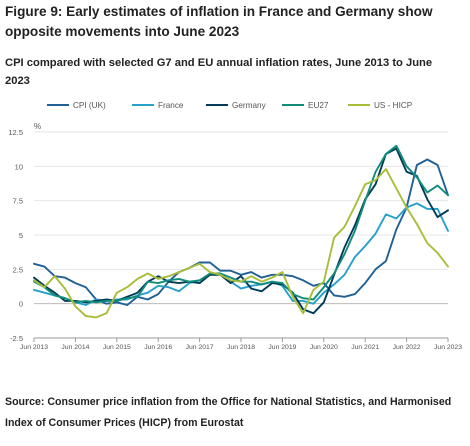 Image resolution: width=470 pixels, height=446 pixels. Describe the element at coordinates (75, 347) in the screenshot. I see `x-tick-label: Jun 2014` at that location.